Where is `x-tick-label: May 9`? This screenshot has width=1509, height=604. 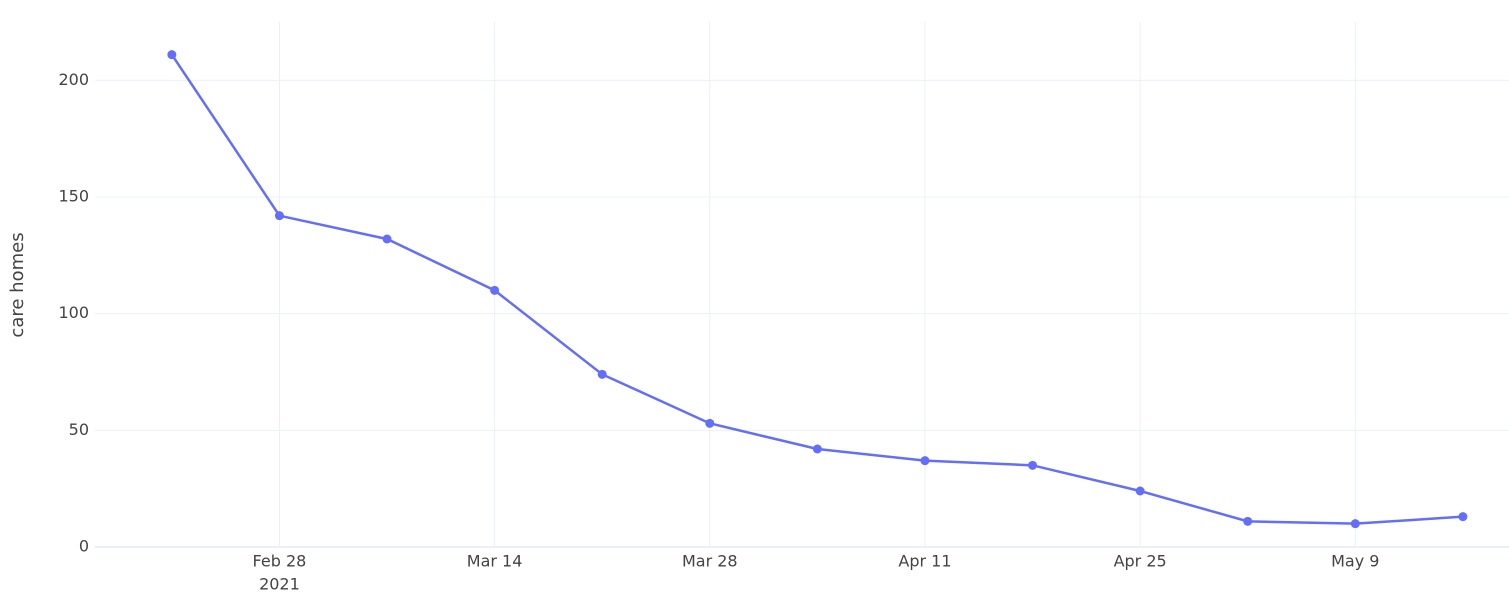
x-tick-label: May 9 is located at coordinates (1355, 561).